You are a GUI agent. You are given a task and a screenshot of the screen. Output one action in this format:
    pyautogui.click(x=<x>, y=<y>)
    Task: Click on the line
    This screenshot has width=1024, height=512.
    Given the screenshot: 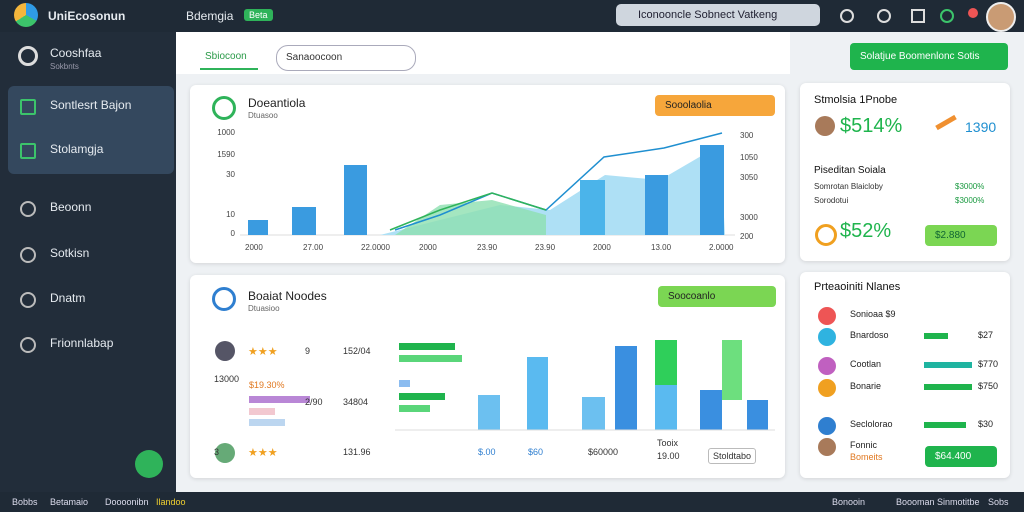 What is the action you would take?
    pyautogui.click(x=468, y=211)
    